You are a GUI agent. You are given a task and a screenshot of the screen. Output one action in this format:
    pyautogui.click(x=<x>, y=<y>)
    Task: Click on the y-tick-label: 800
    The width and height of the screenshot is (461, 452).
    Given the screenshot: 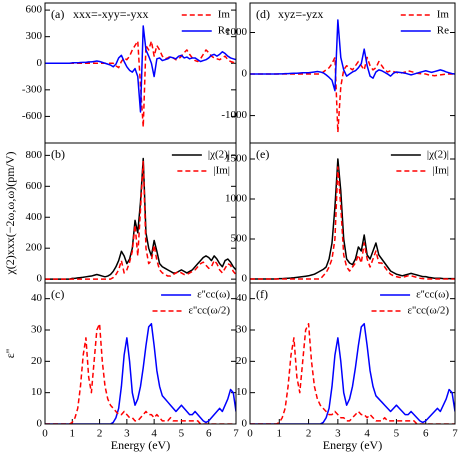 What is the action you would take?
    pyautogui.click(x=34, y=155)
    